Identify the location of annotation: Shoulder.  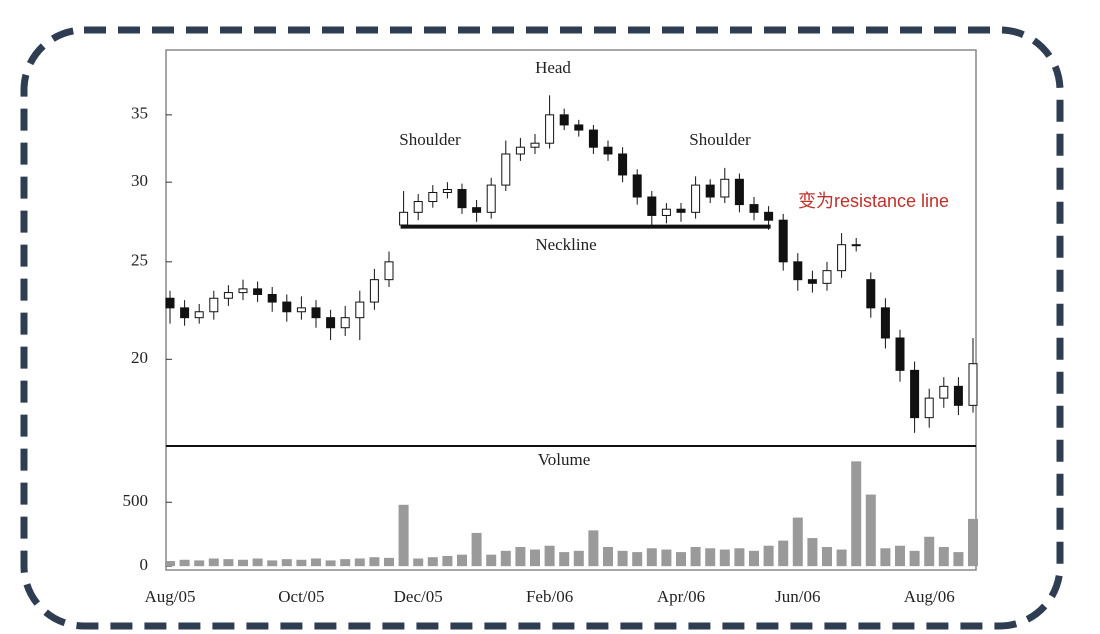
(430, 139).